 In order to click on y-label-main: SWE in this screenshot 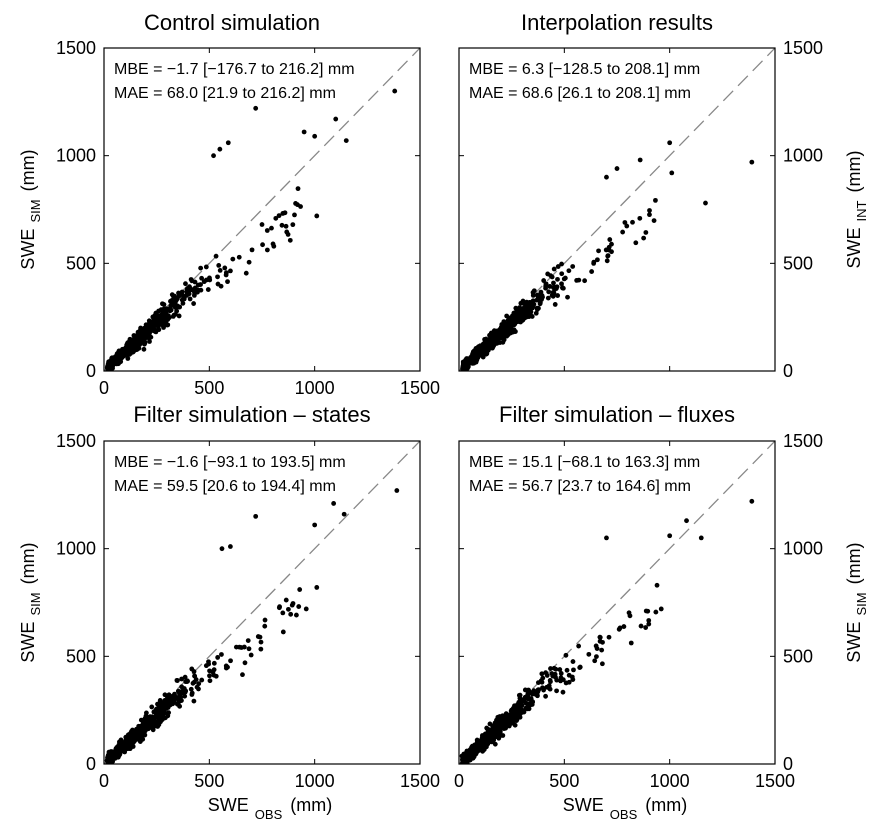, I will do `click(854, 642)`.